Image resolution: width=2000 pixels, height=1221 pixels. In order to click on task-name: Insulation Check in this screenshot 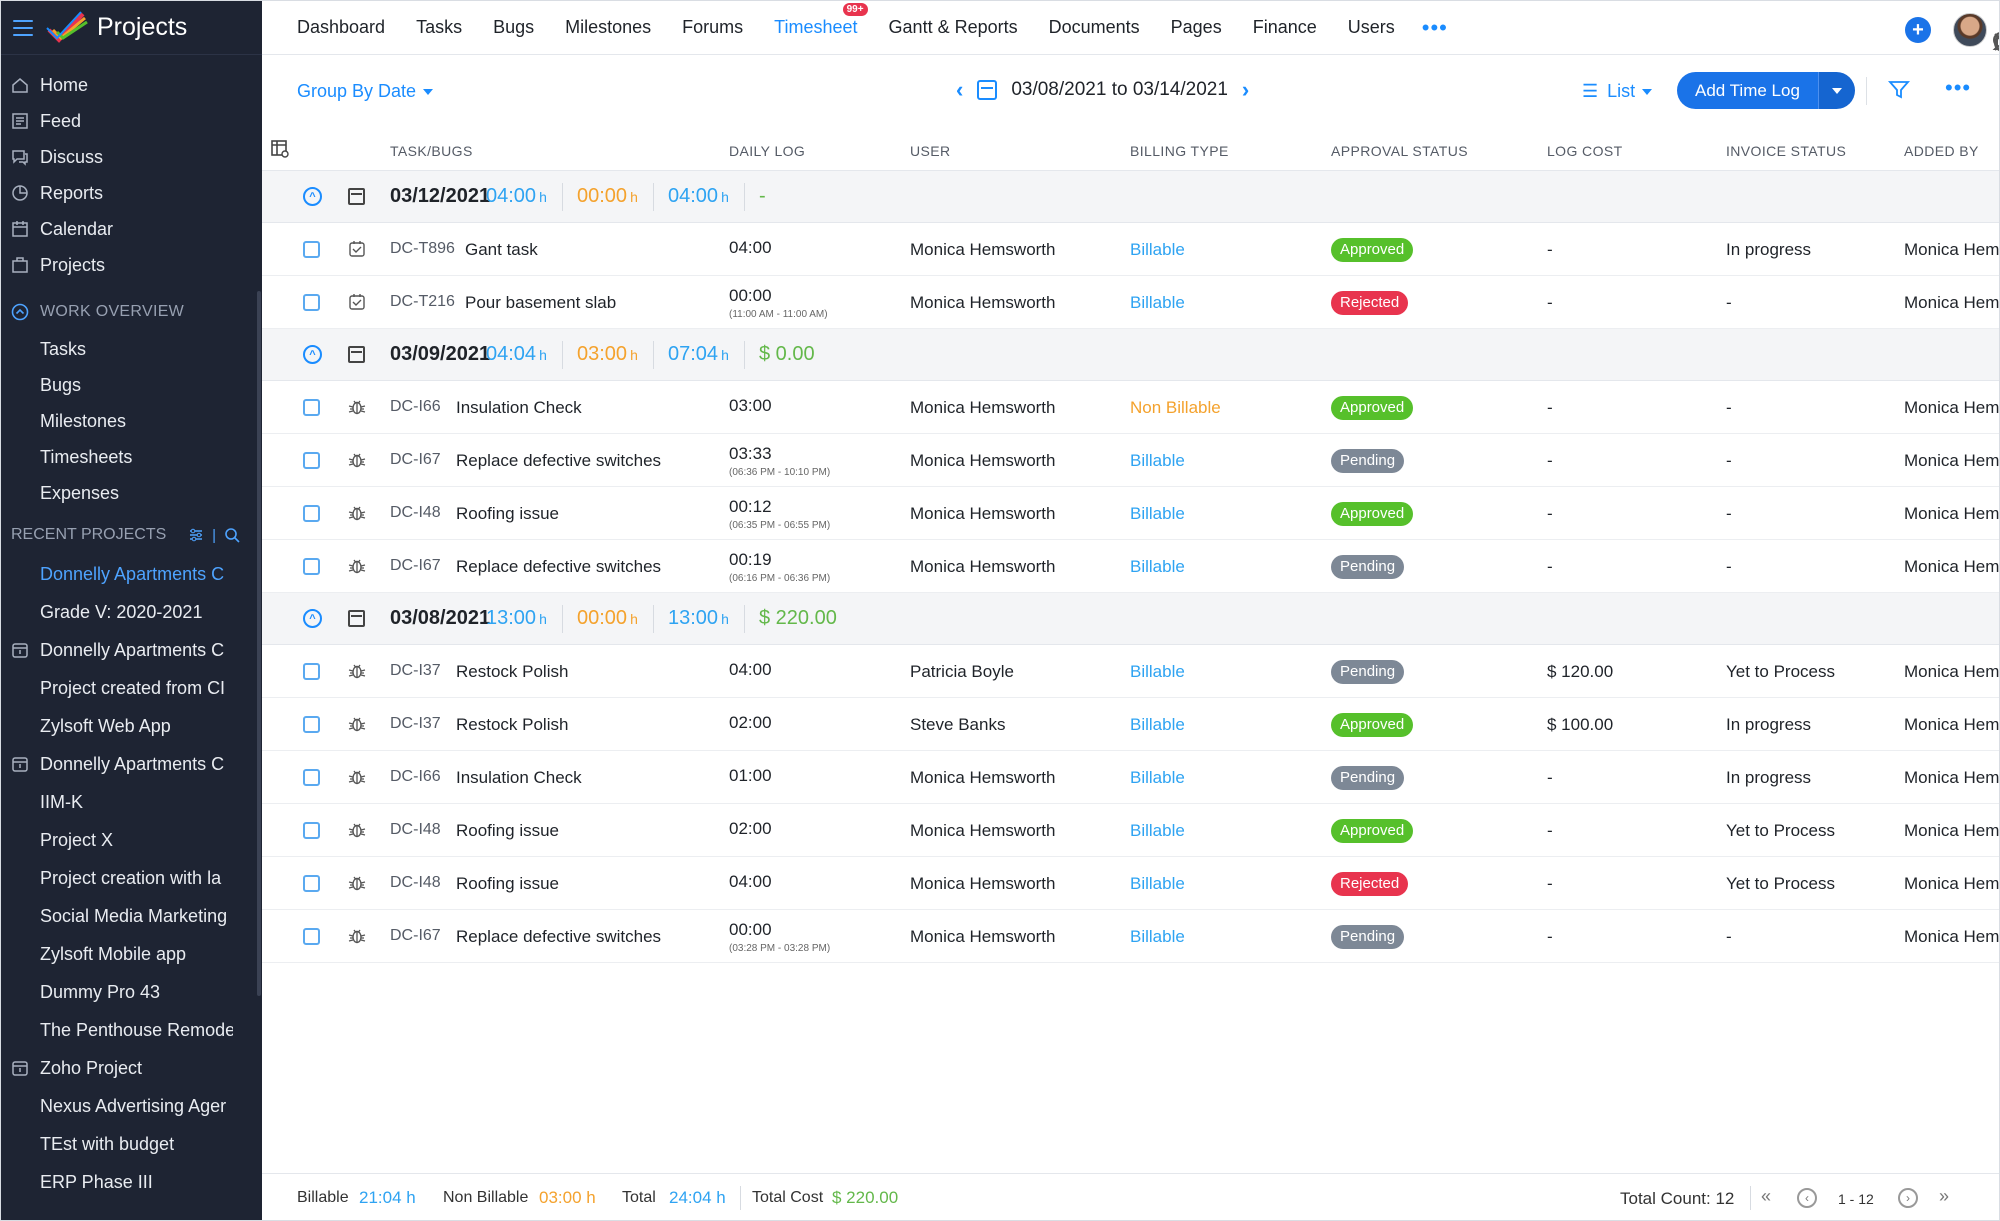, I will do `click(519, 407)`.